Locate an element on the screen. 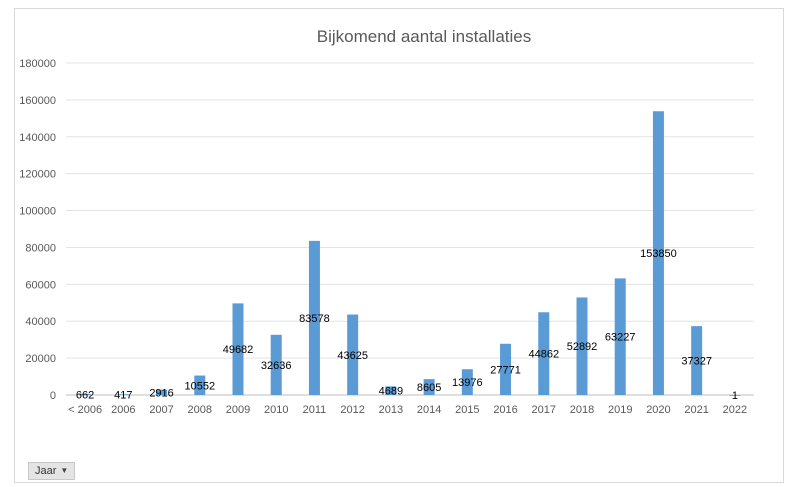 This screenshot has height=487, width=794. data-label: 8605 is located at coordinates (429, 388).